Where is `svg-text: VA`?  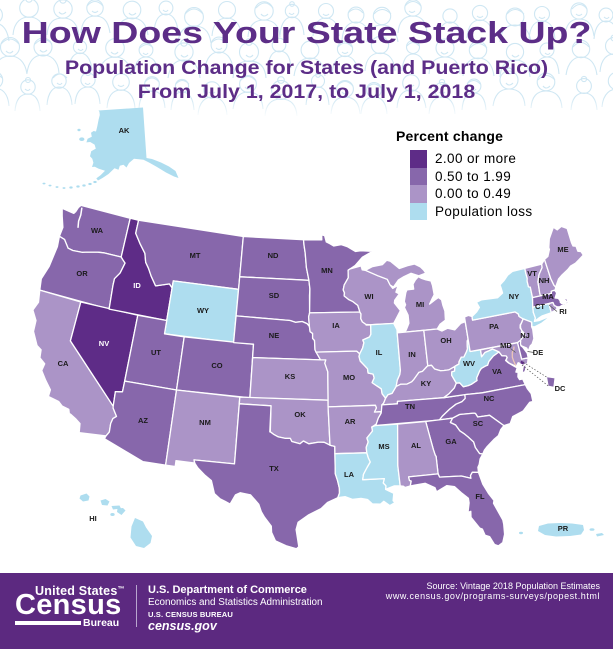 svg-text: VA is located at coordinates (497, 371).